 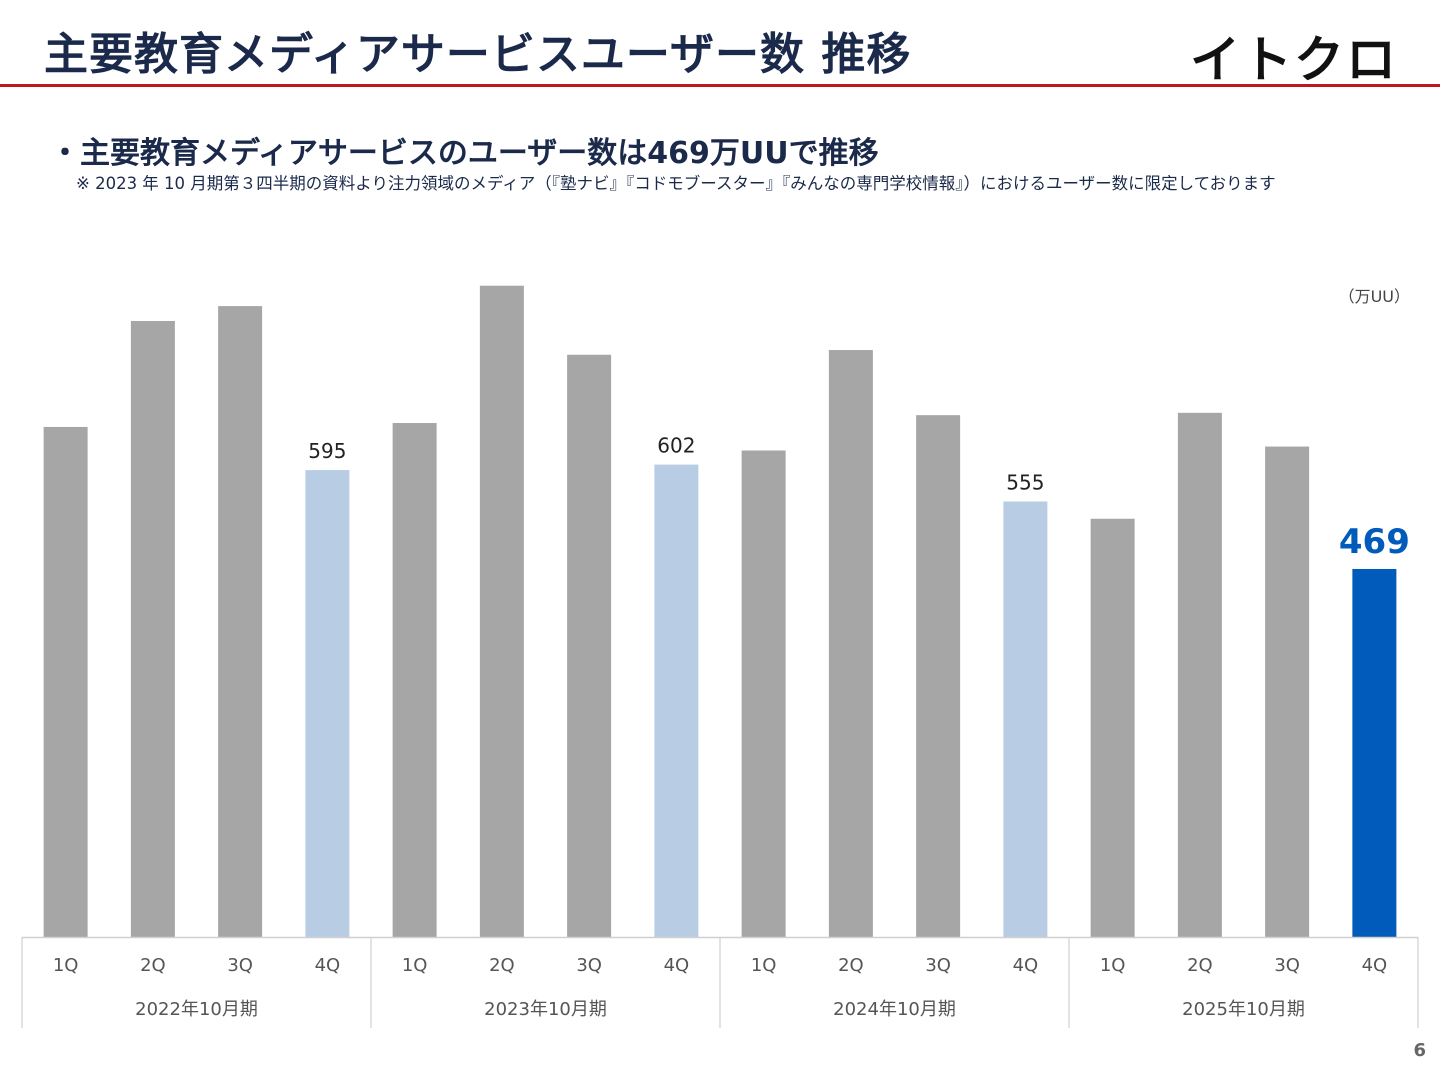 I want to click on data-label: 469, so click(x=1374, y=542).